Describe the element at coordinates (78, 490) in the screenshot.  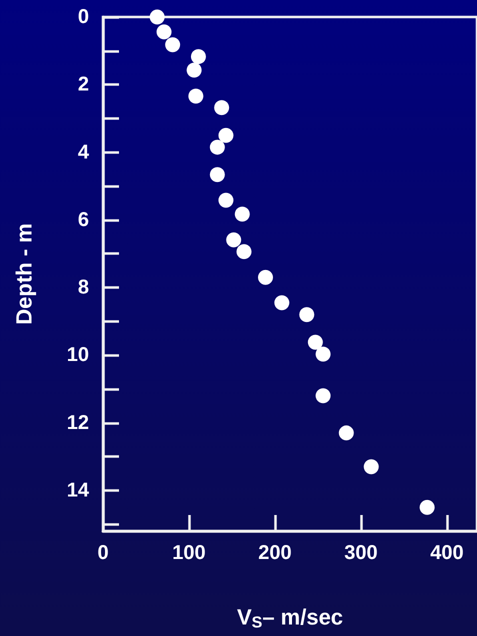
I see `y-tick-label: 14` at that location.